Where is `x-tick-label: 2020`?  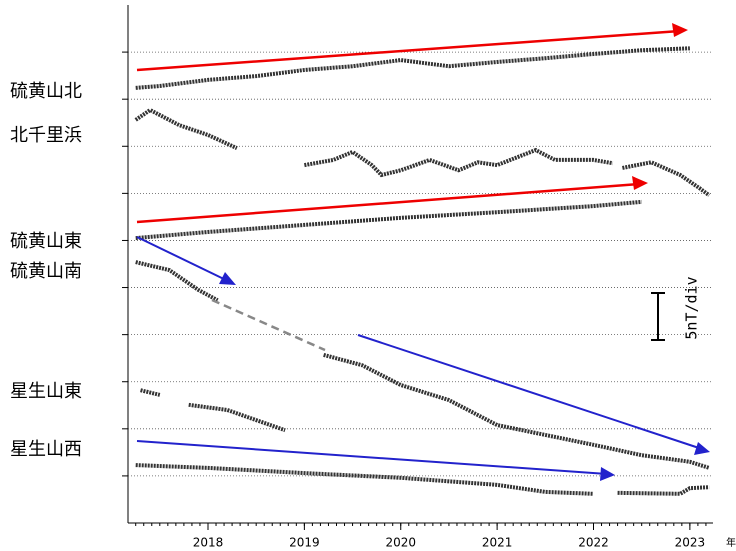 x-tick-label: 2020 is located at coordinates (400, 543).